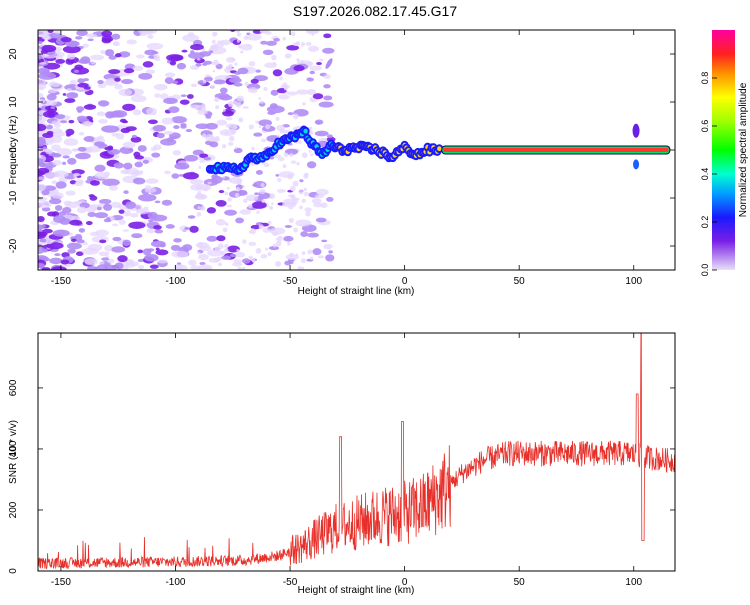  Describe the element at coordinates (13, 150) in the screenshot. I see `spectrogram-ylabel: Frequency (Hz)` at that location.